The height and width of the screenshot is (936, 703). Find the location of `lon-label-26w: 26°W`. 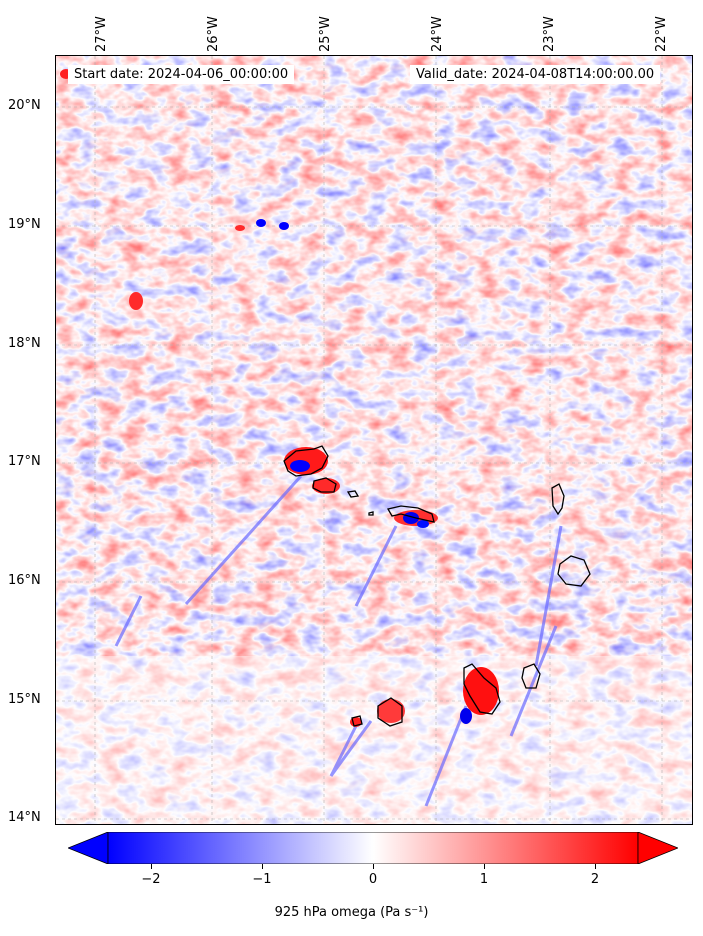

lon-label-26w: 26°W is located at coordinates (213, 34).